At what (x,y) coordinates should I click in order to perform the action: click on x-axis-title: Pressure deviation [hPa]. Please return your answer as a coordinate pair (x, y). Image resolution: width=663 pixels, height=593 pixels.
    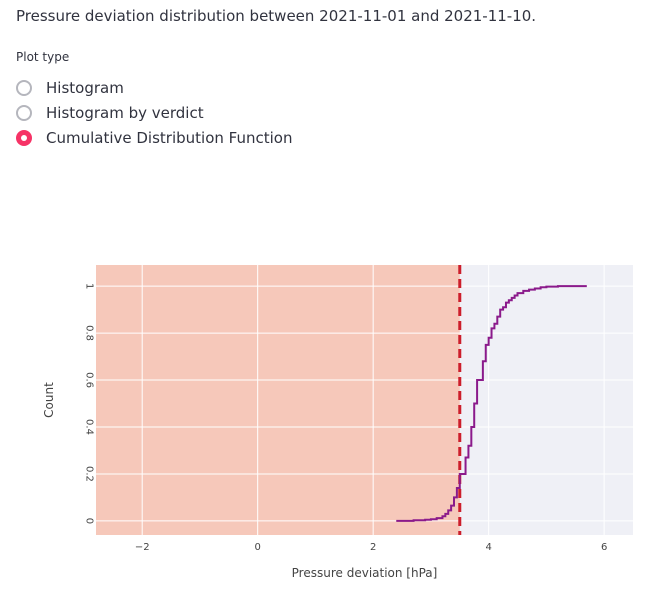
    Looking at the image, I should click on (365, 573).